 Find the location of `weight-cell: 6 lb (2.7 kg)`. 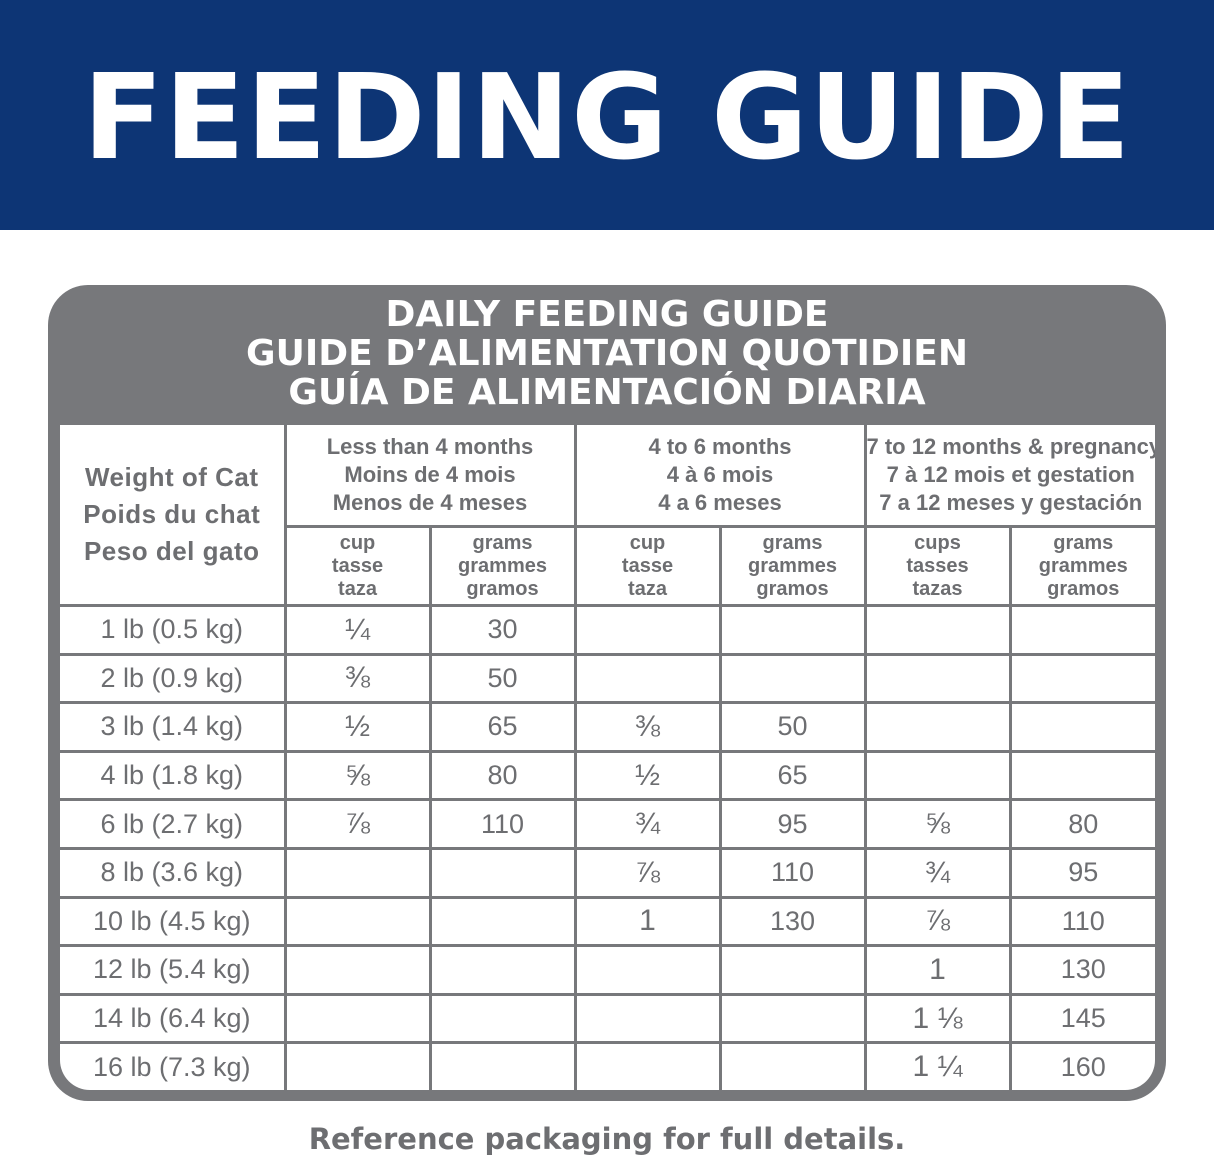

weight-cell: 6 lb (2.7 kg) is located at coordinates (173, 824).